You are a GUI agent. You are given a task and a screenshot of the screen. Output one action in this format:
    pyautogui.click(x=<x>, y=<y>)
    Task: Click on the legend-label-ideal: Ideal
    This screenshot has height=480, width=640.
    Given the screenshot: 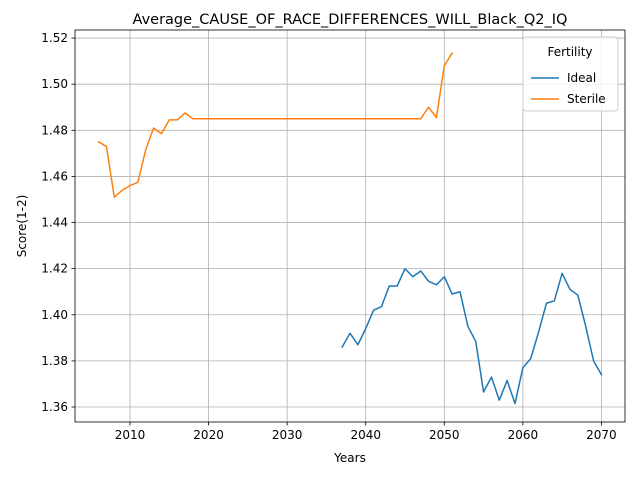 What is the action you would take?
    pyautogui.click(x=581, y=78)
    